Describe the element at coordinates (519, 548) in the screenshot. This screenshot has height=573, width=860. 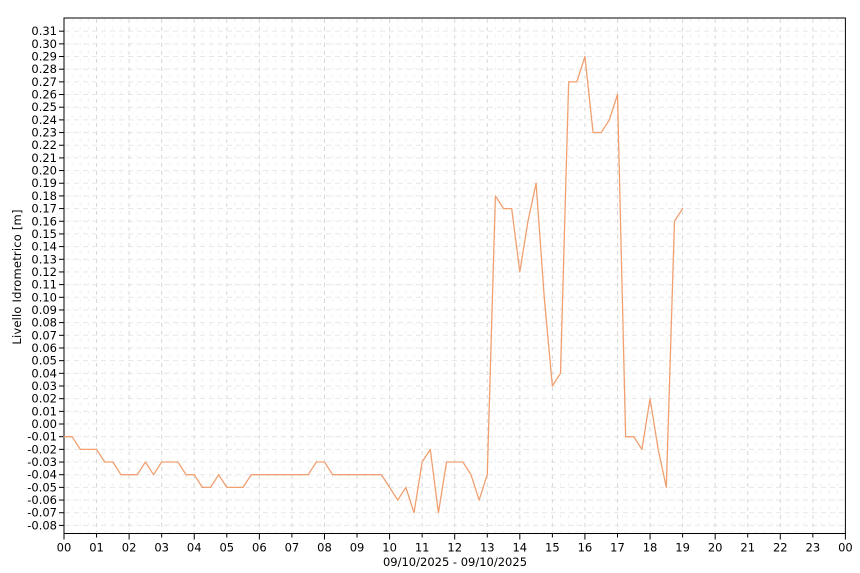
I see `x-tick-label: 14` at that location.